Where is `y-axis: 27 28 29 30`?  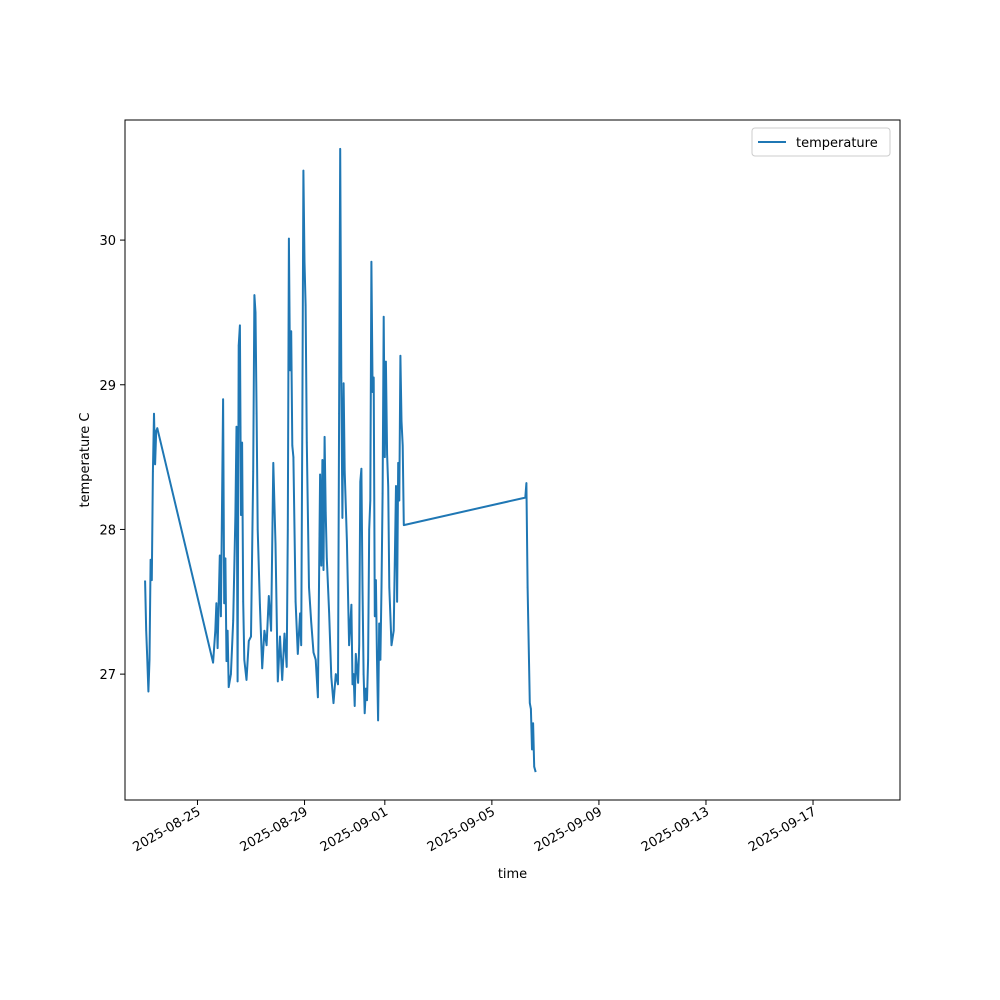 y-axis: 27 28 29 30 is located at coordinates (112, 458).